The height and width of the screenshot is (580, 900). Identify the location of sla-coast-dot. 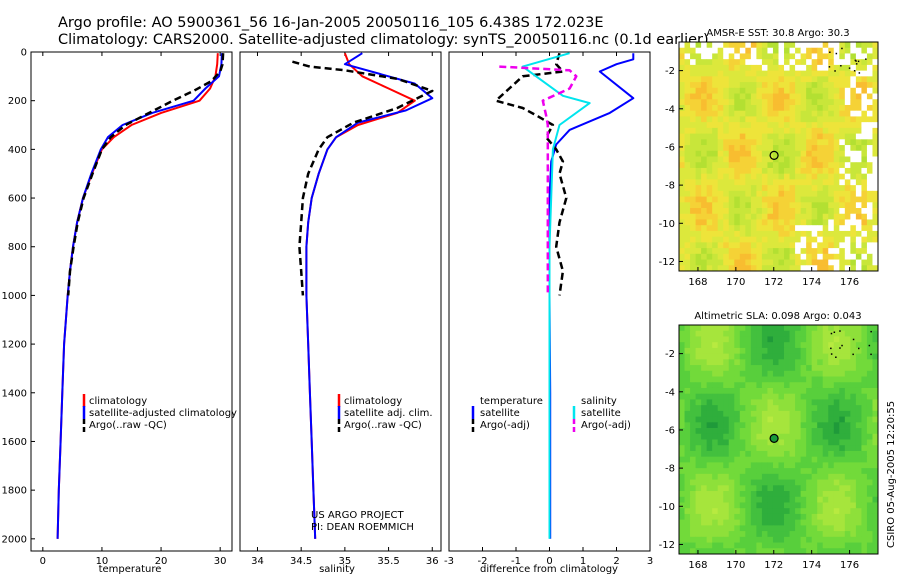
(853, 354).